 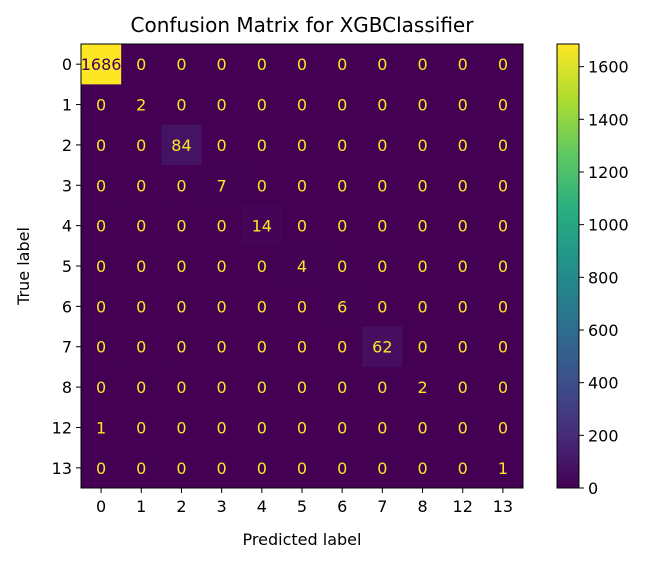 I want to click on cell-value-label: 1686, so click(x=101, y=64).